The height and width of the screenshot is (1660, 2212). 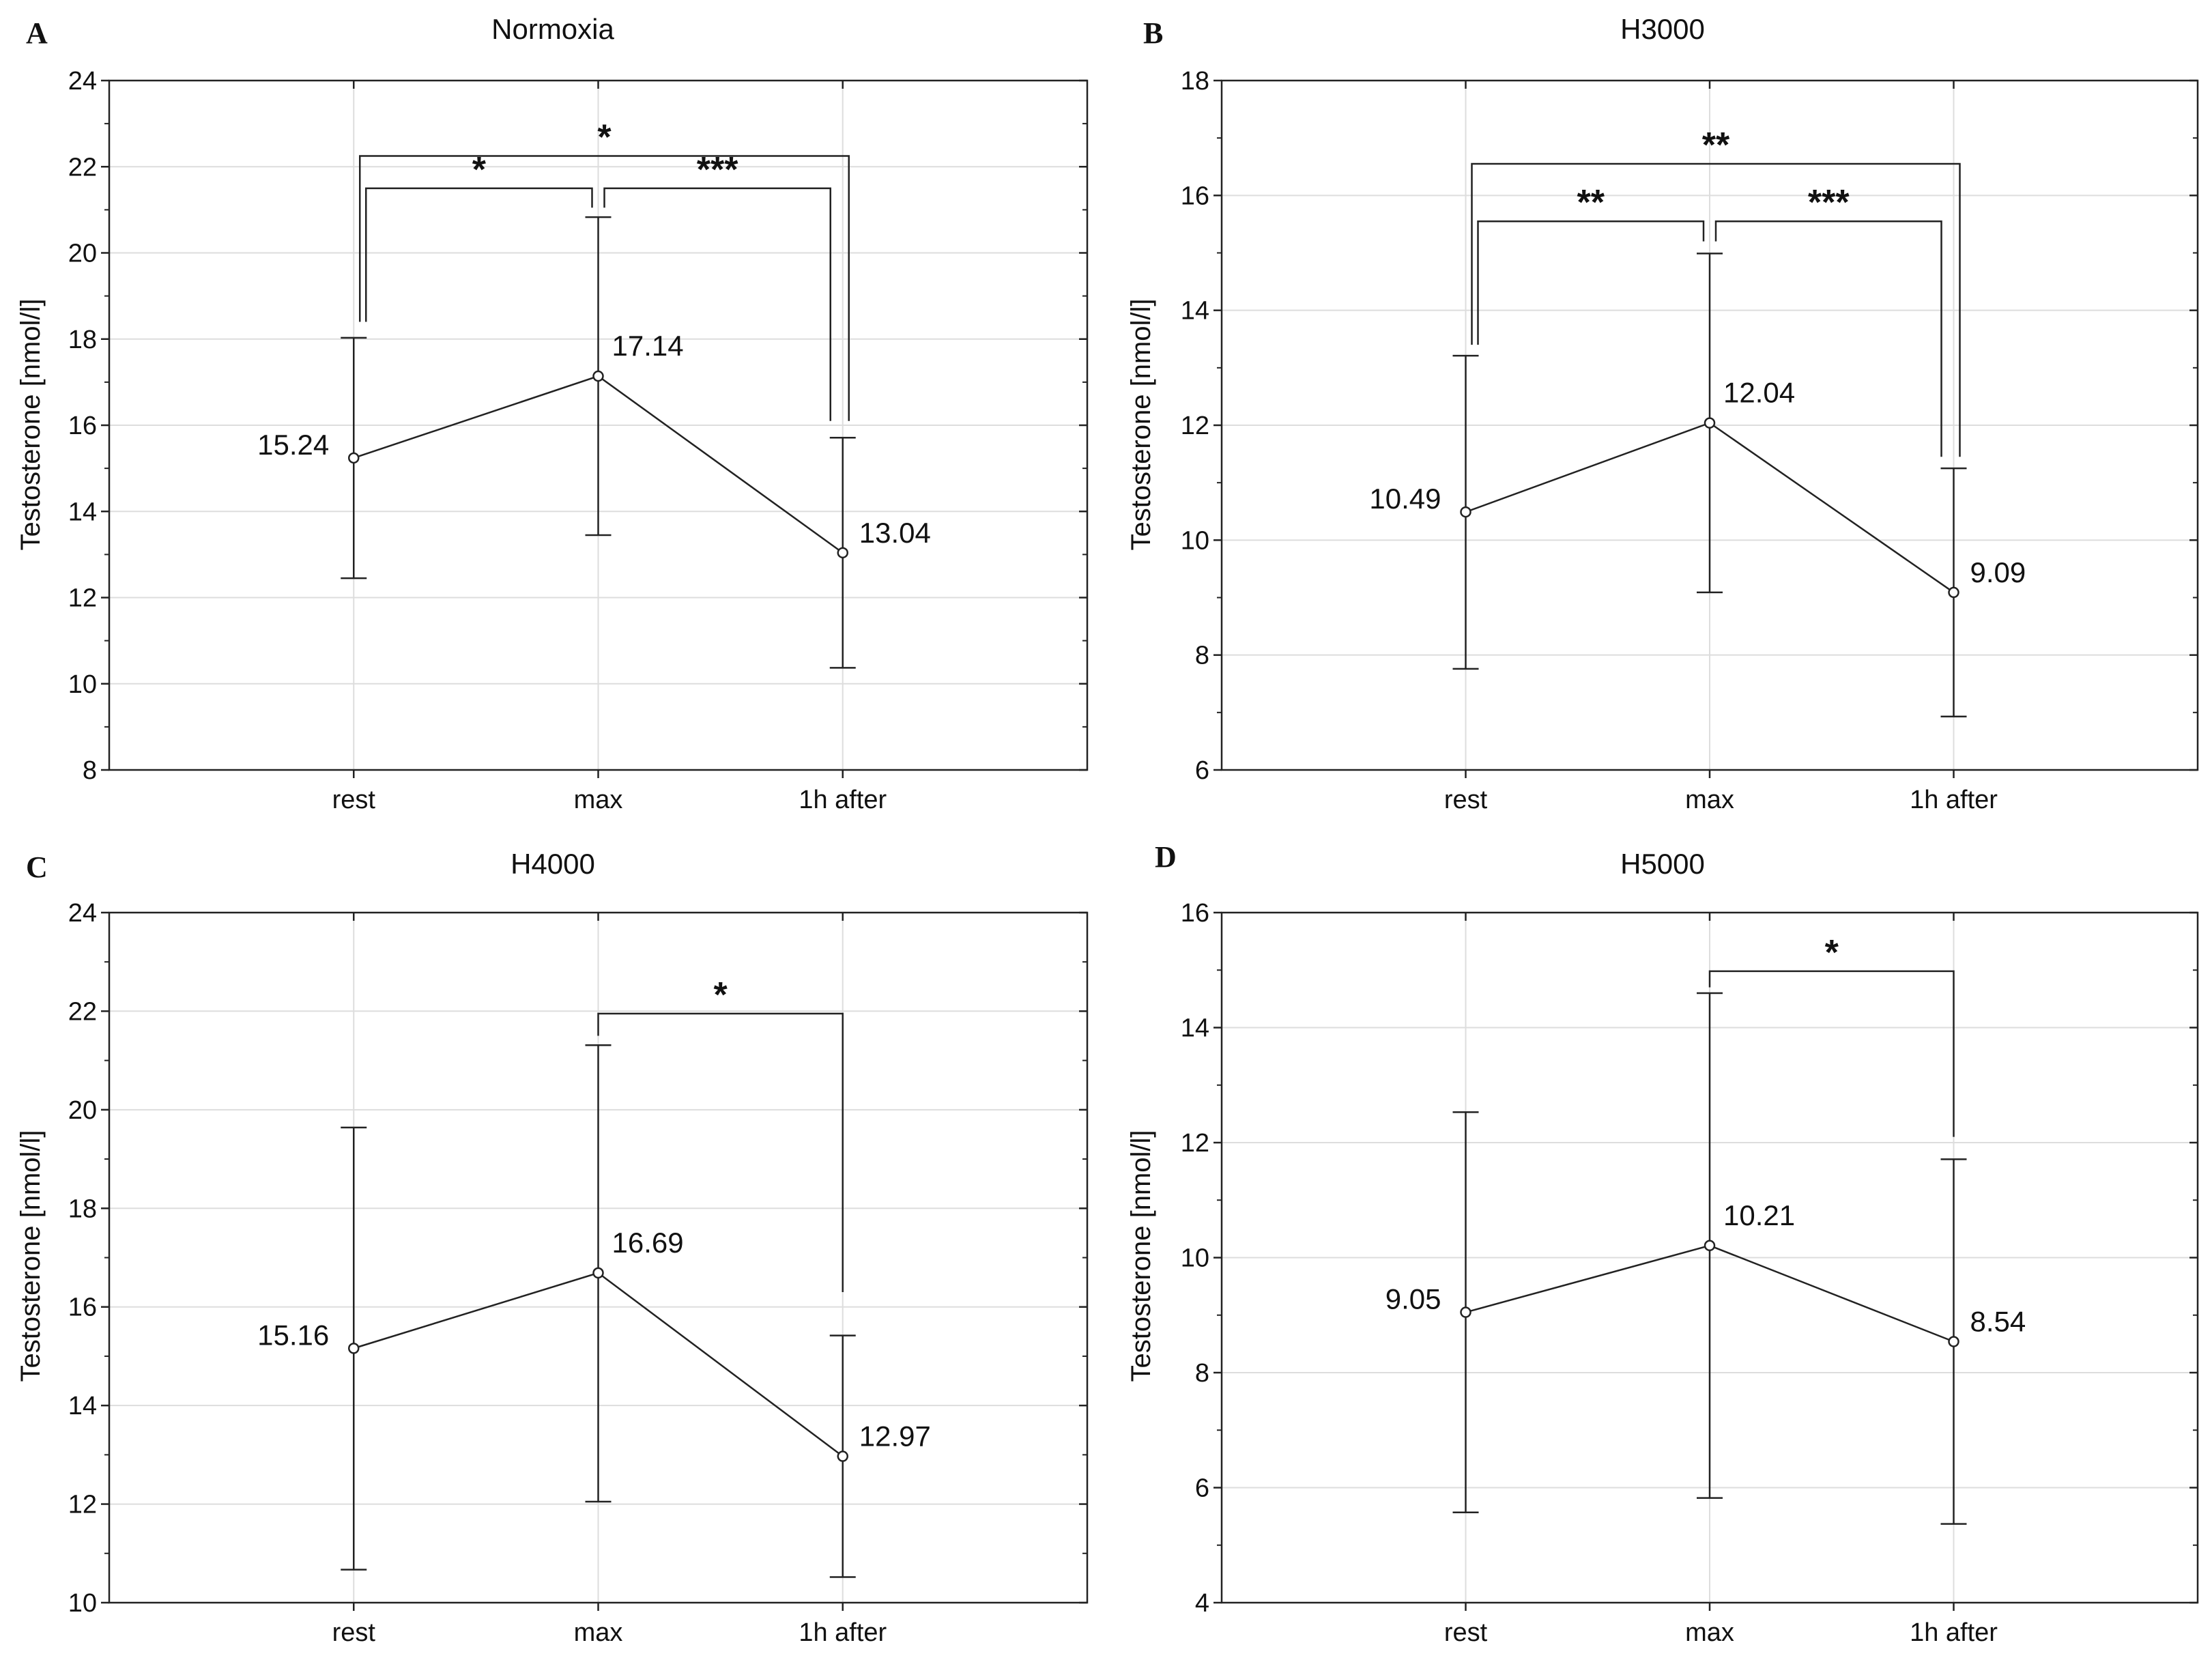 What do you see at coordinates (37, 33) in the screenshot?
I see `panel-letter: A` at bounding box center [37, 33].